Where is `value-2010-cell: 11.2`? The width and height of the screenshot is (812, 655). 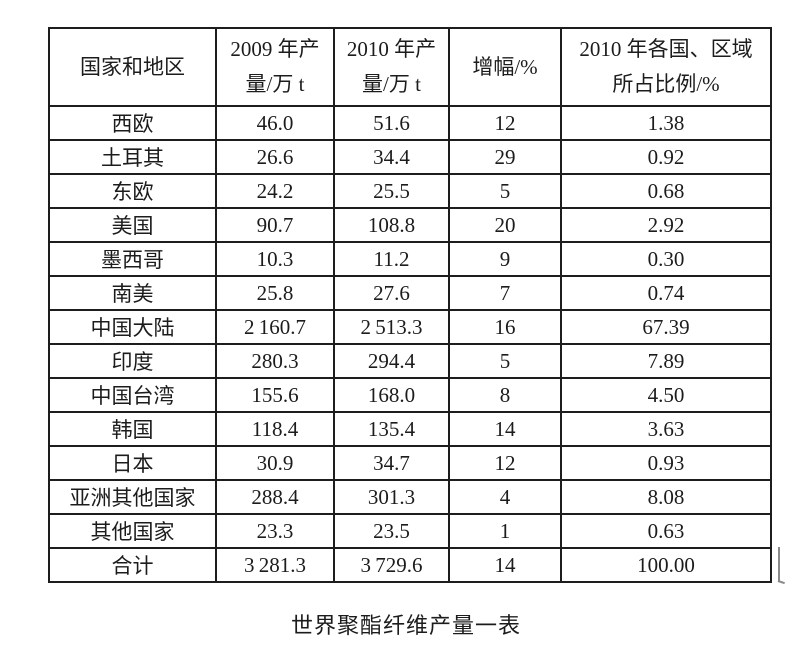
value-2010-cell: 11.2 is located at coordinates (391, 259).